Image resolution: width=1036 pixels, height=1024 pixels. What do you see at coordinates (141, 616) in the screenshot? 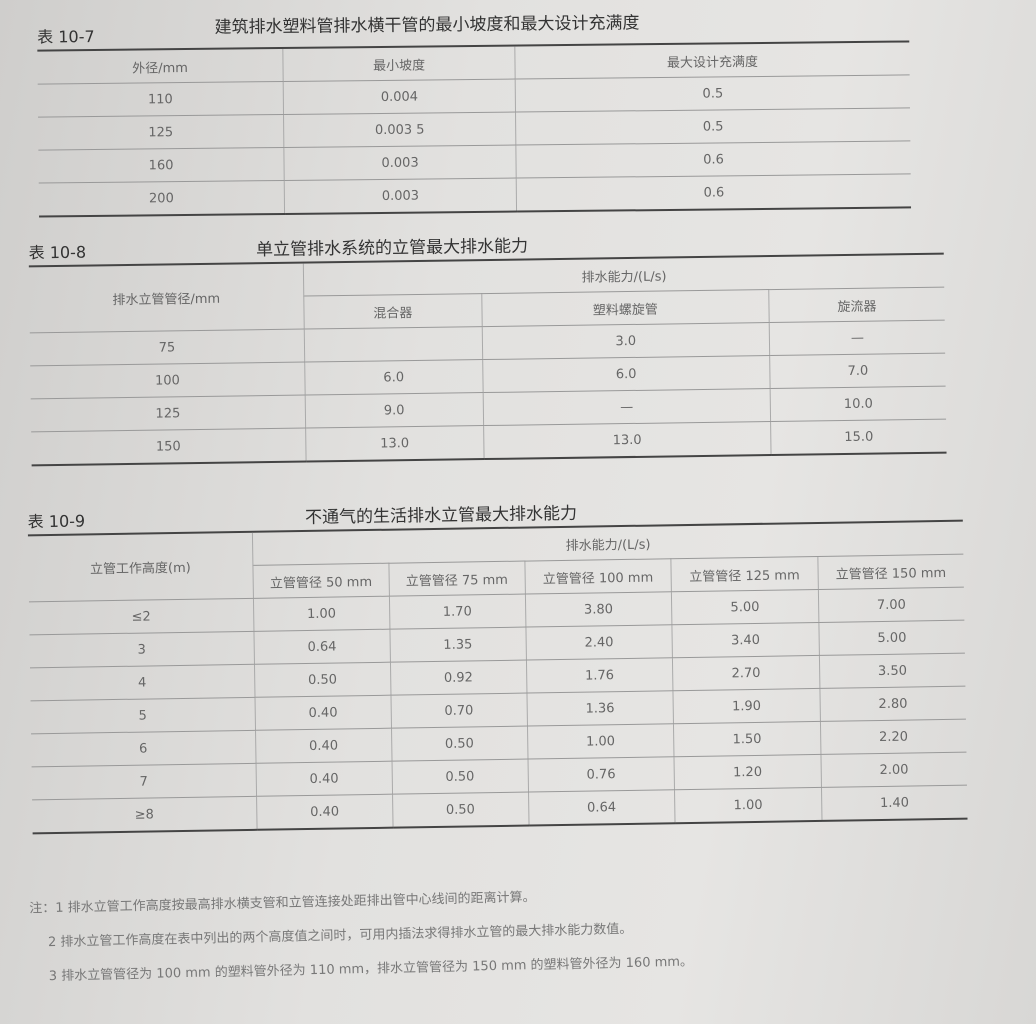
I see `table-cell: ≤2` at bounding box center [141, 616].